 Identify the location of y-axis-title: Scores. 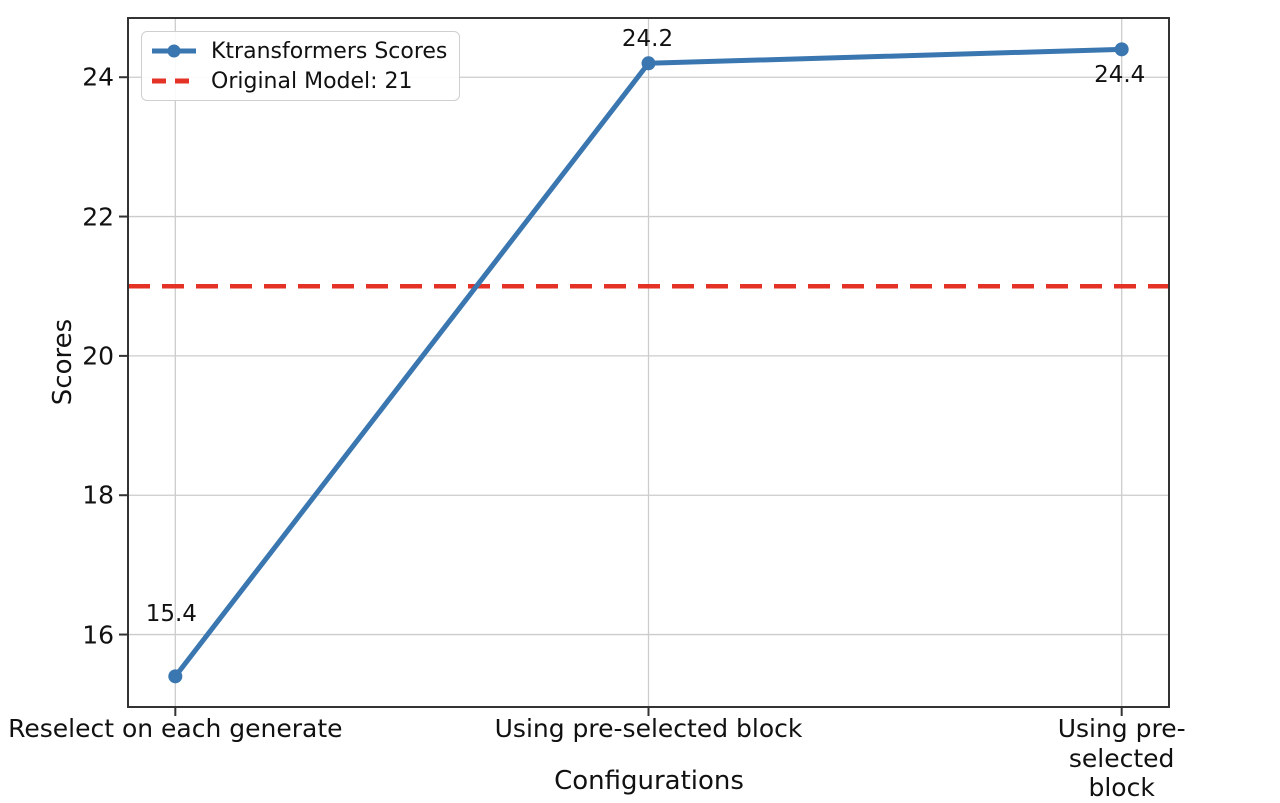
(63, 362).